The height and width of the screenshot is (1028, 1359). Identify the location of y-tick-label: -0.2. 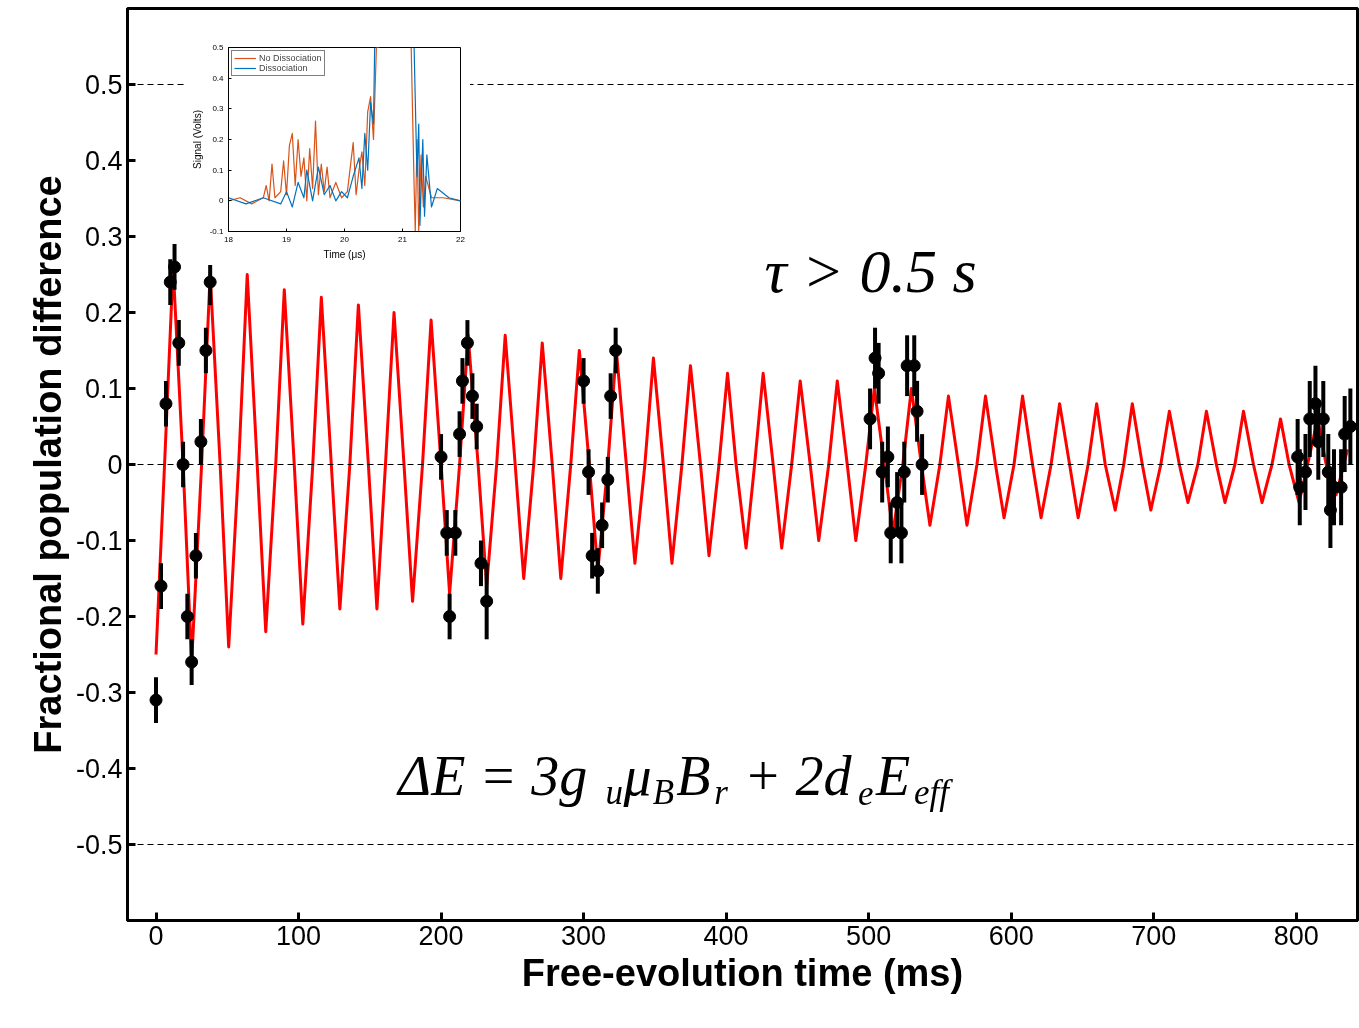
(99, 617).